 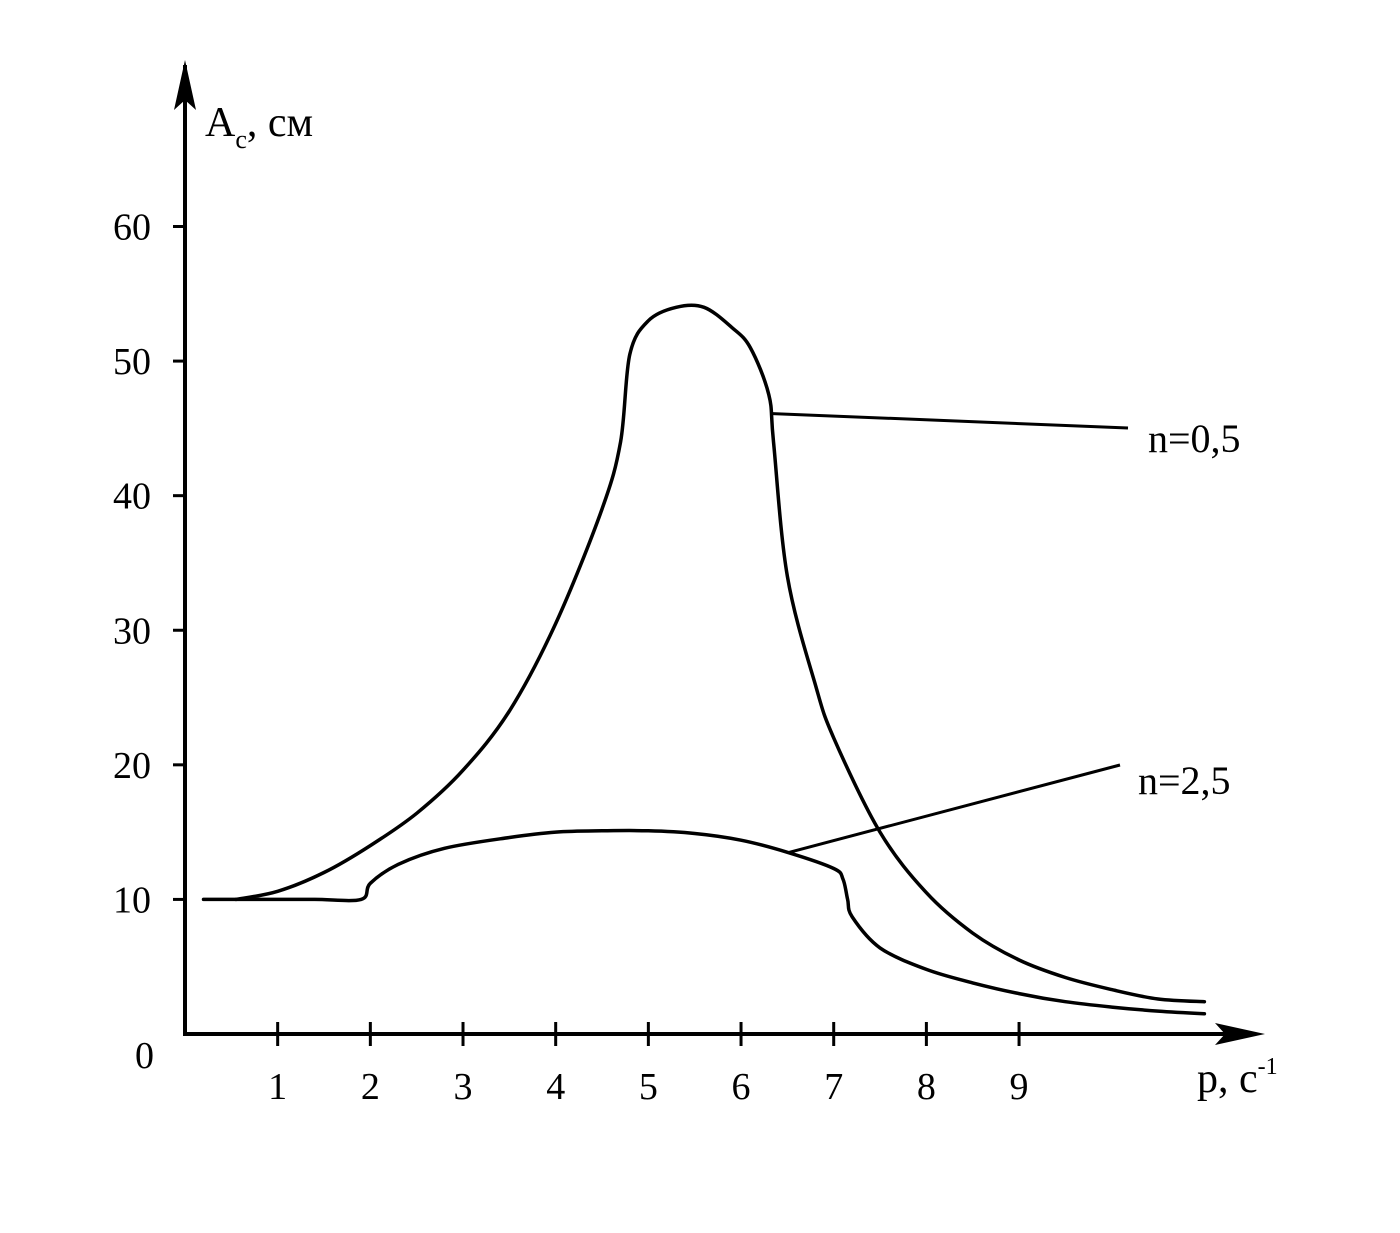 I want to click on y-tick-label: 20, so click(x=132, y=766).